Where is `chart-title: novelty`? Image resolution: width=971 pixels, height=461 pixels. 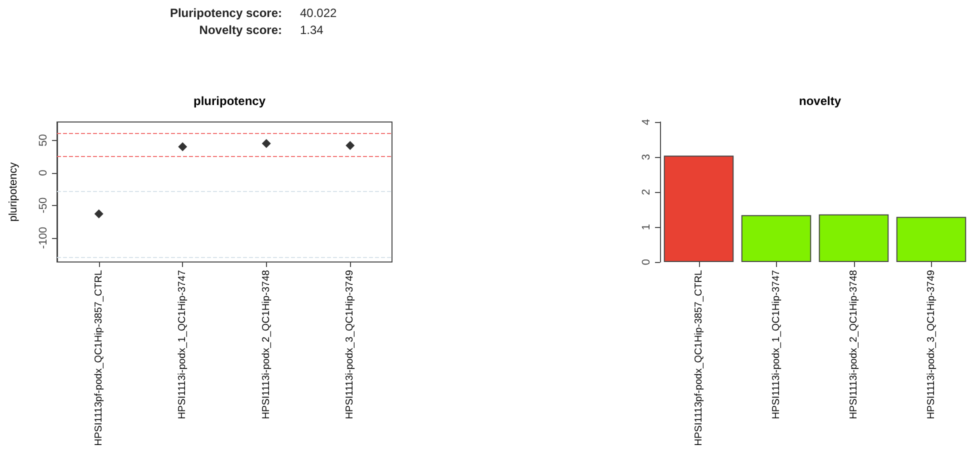 chart-title: novelty is located at coordinates (820, 101).